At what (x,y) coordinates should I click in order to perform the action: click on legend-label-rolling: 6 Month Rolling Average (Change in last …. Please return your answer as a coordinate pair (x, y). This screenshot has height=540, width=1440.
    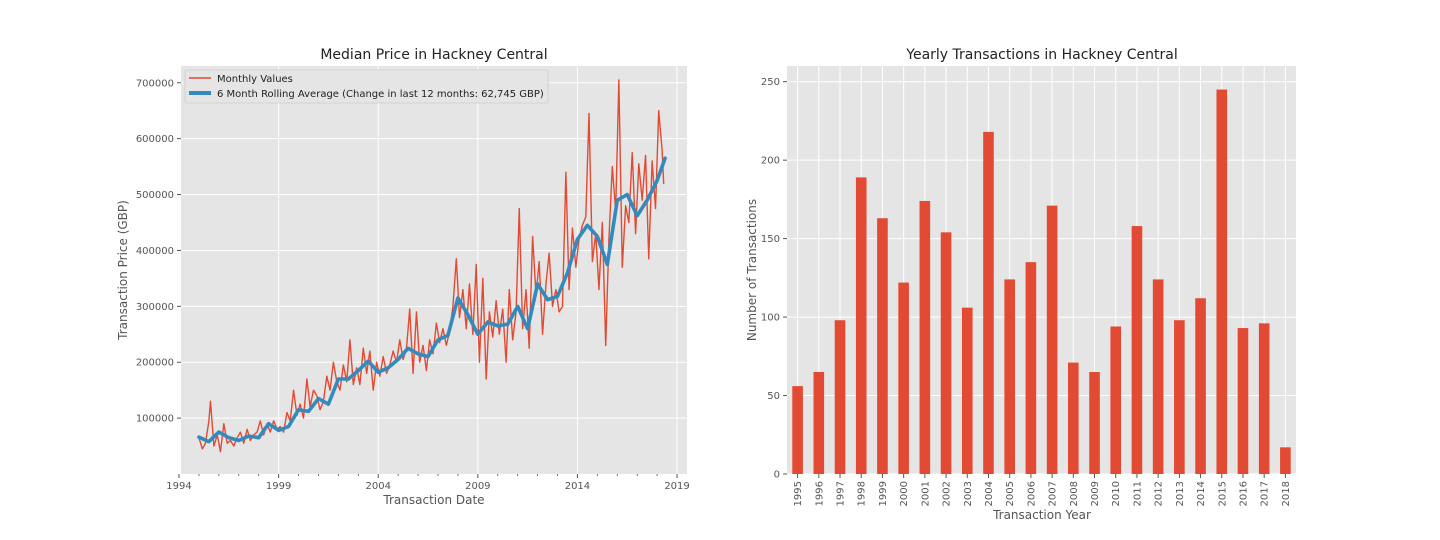
    Looking at the image, I should click on (380, 94).